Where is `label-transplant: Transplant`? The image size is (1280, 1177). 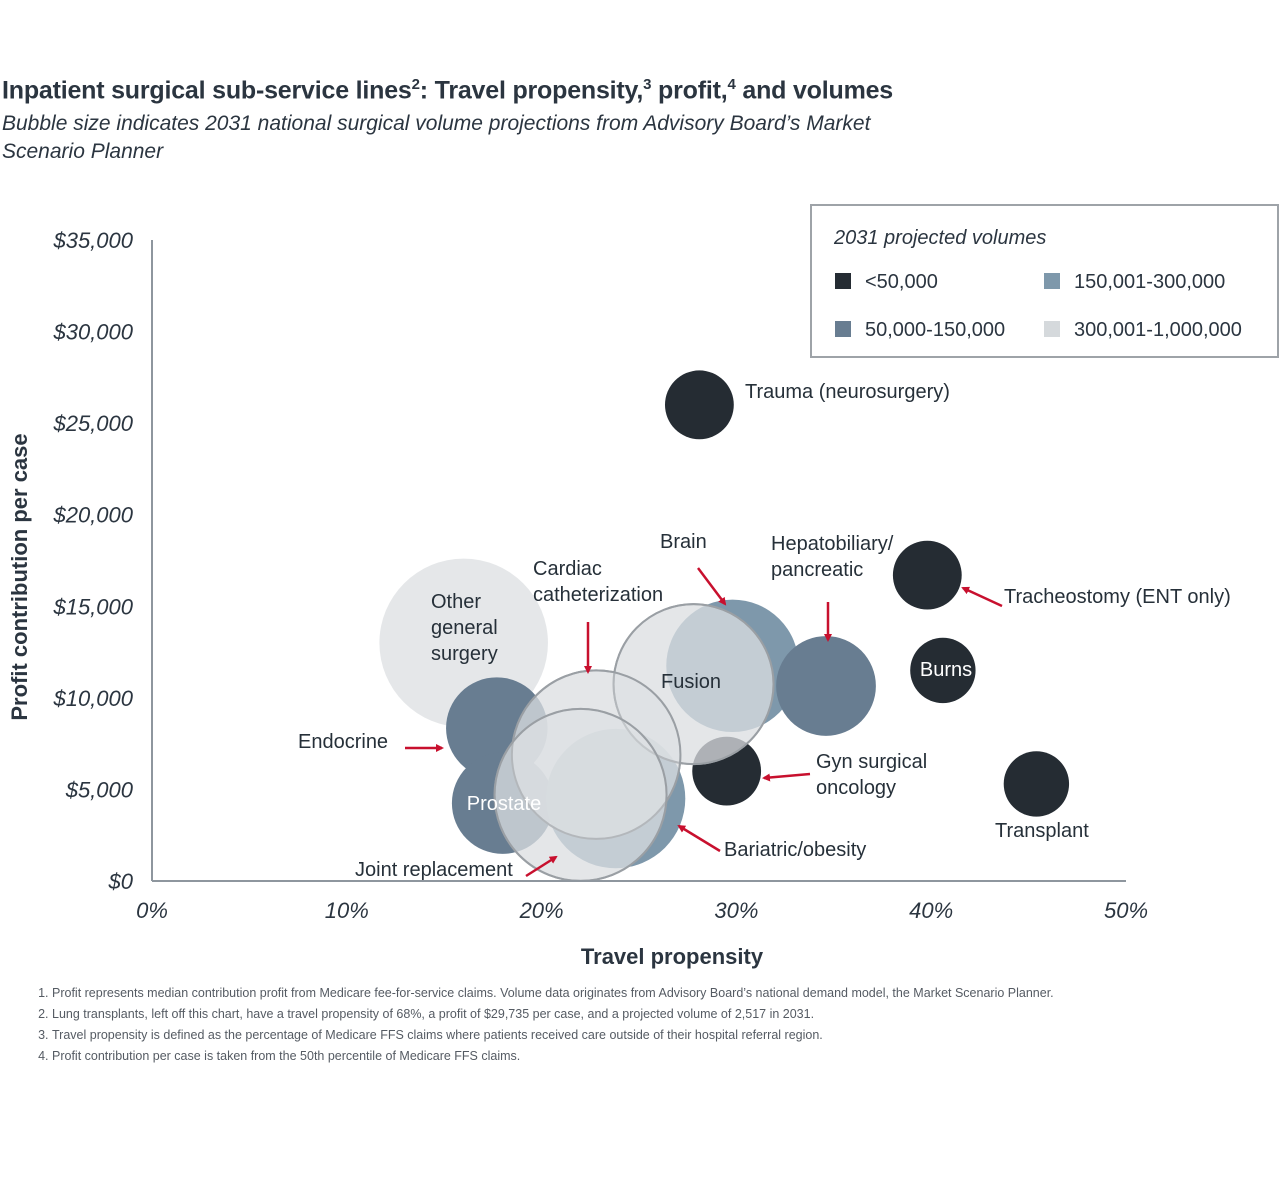
label-transplant: Transplant is located at coordinates (1042, 831).